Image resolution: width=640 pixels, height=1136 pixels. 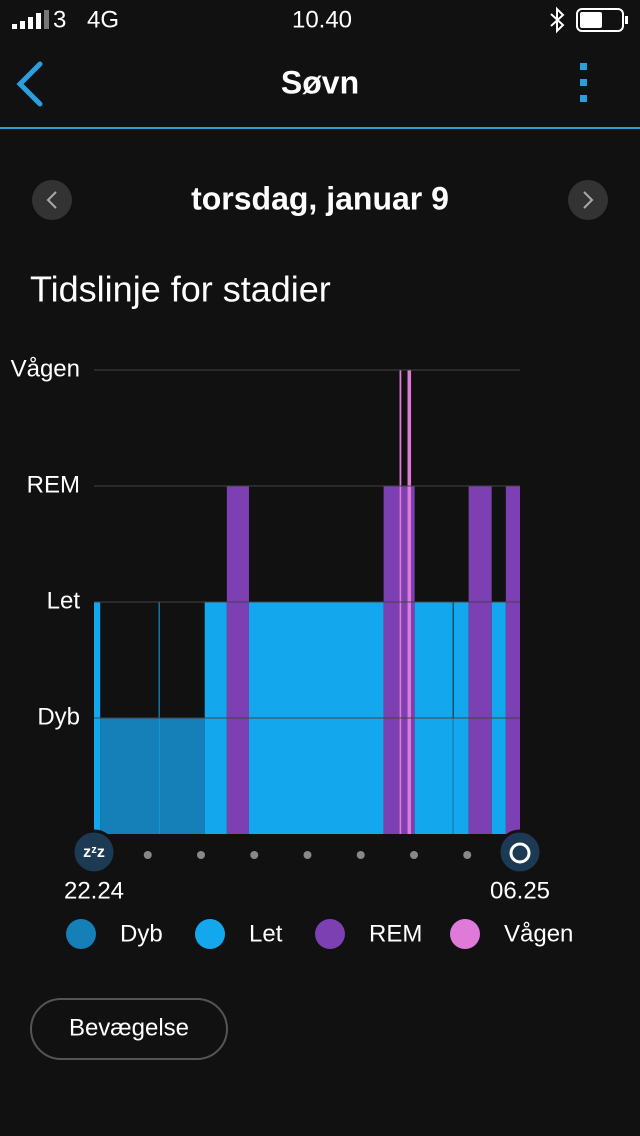 What do you see at coordinates (59, 19) in the screenshot?
I see `carrier: 3` at bounding box center [59, 19].